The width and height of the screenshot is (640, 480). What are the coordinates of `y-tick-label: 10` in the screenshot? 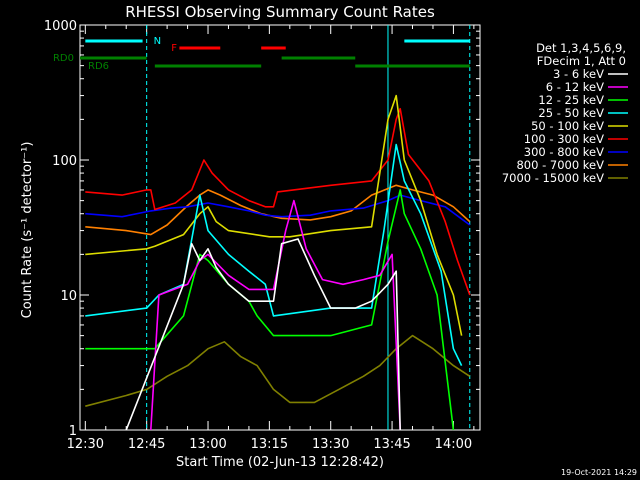 It's located at (68, 296).